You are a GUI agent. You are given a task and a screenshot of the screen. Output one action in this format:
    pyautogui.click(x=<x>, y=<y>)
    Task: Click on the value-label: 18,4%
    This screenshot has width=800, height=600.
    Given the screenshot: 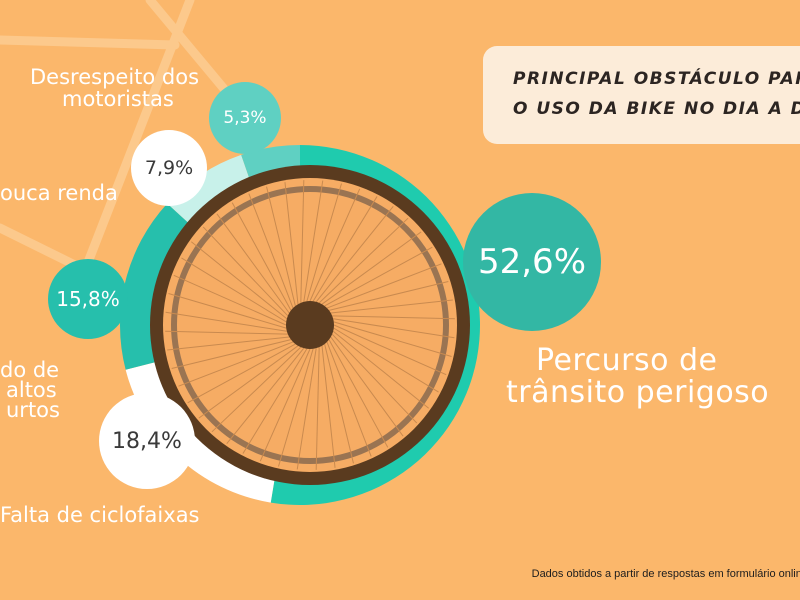 What is the action you would take?
    pyautogui.click(x=147, y=441)
    